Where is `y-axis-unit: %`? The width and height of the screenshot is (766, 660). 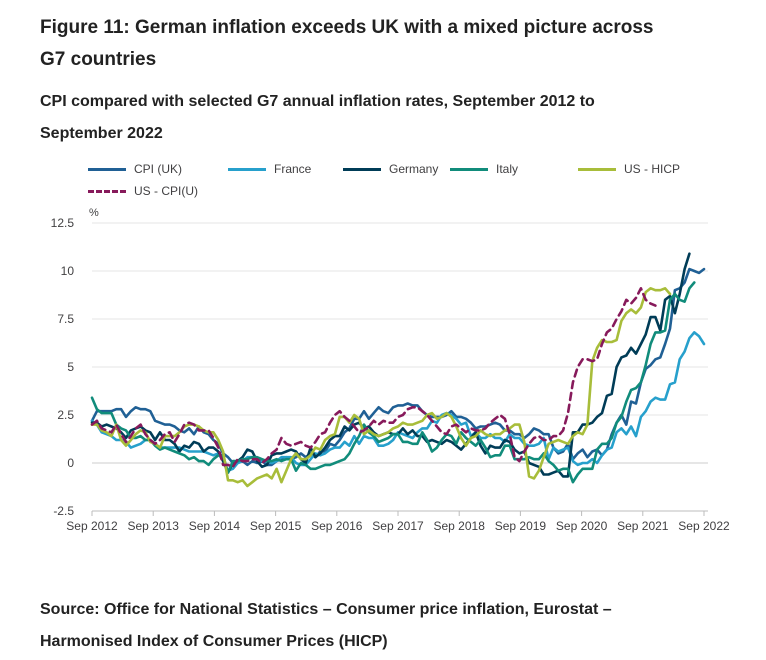
y-axis-unit: % is located at coordinates (94, 213).